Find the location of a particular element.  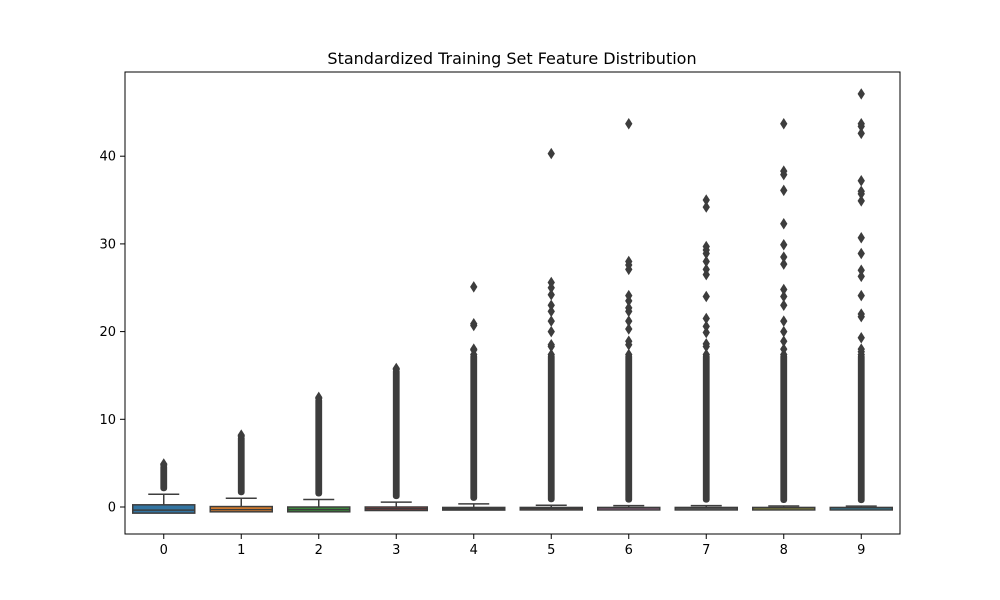

y-tick-label: 40 is located at coordinates (107, 157).